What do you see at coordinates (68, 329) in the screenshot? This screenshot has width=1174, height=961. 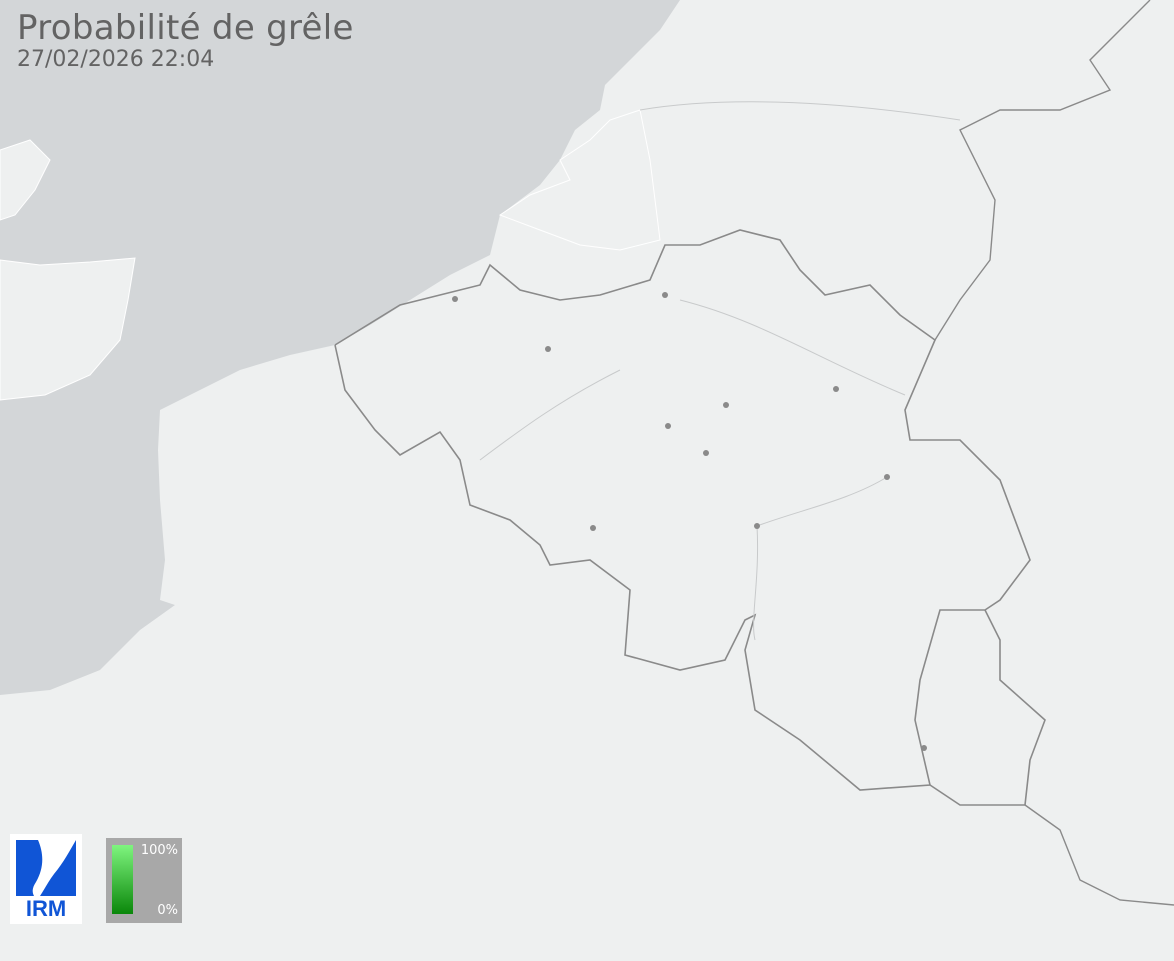 I see `england-land` at bounding box center [68, 329].